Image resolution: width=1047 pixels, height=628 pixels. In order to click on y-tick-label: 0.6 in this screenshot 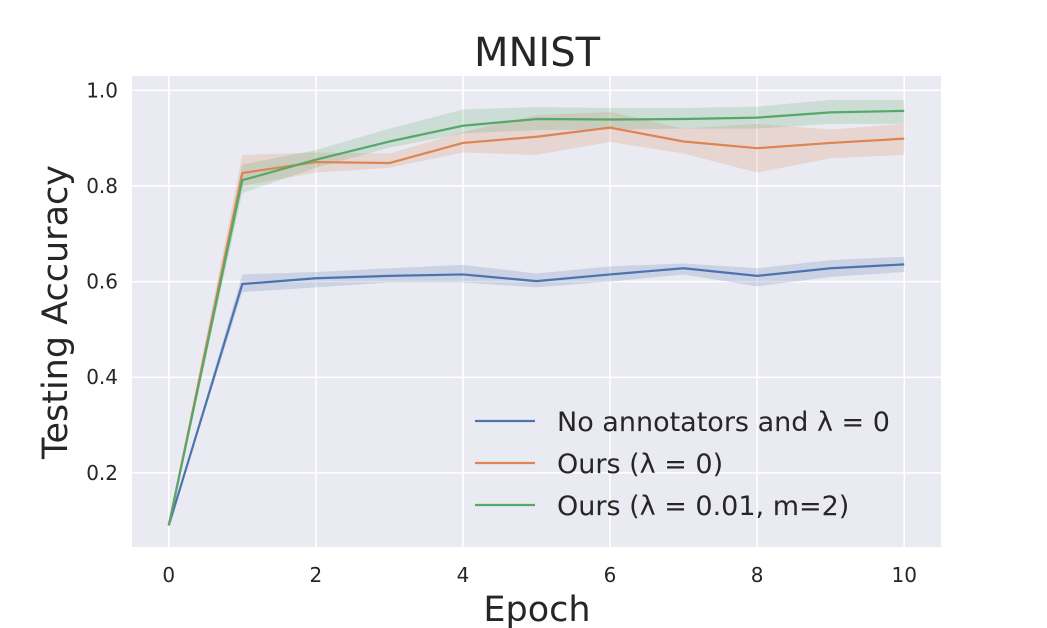, I will do `click(102, 282)`.